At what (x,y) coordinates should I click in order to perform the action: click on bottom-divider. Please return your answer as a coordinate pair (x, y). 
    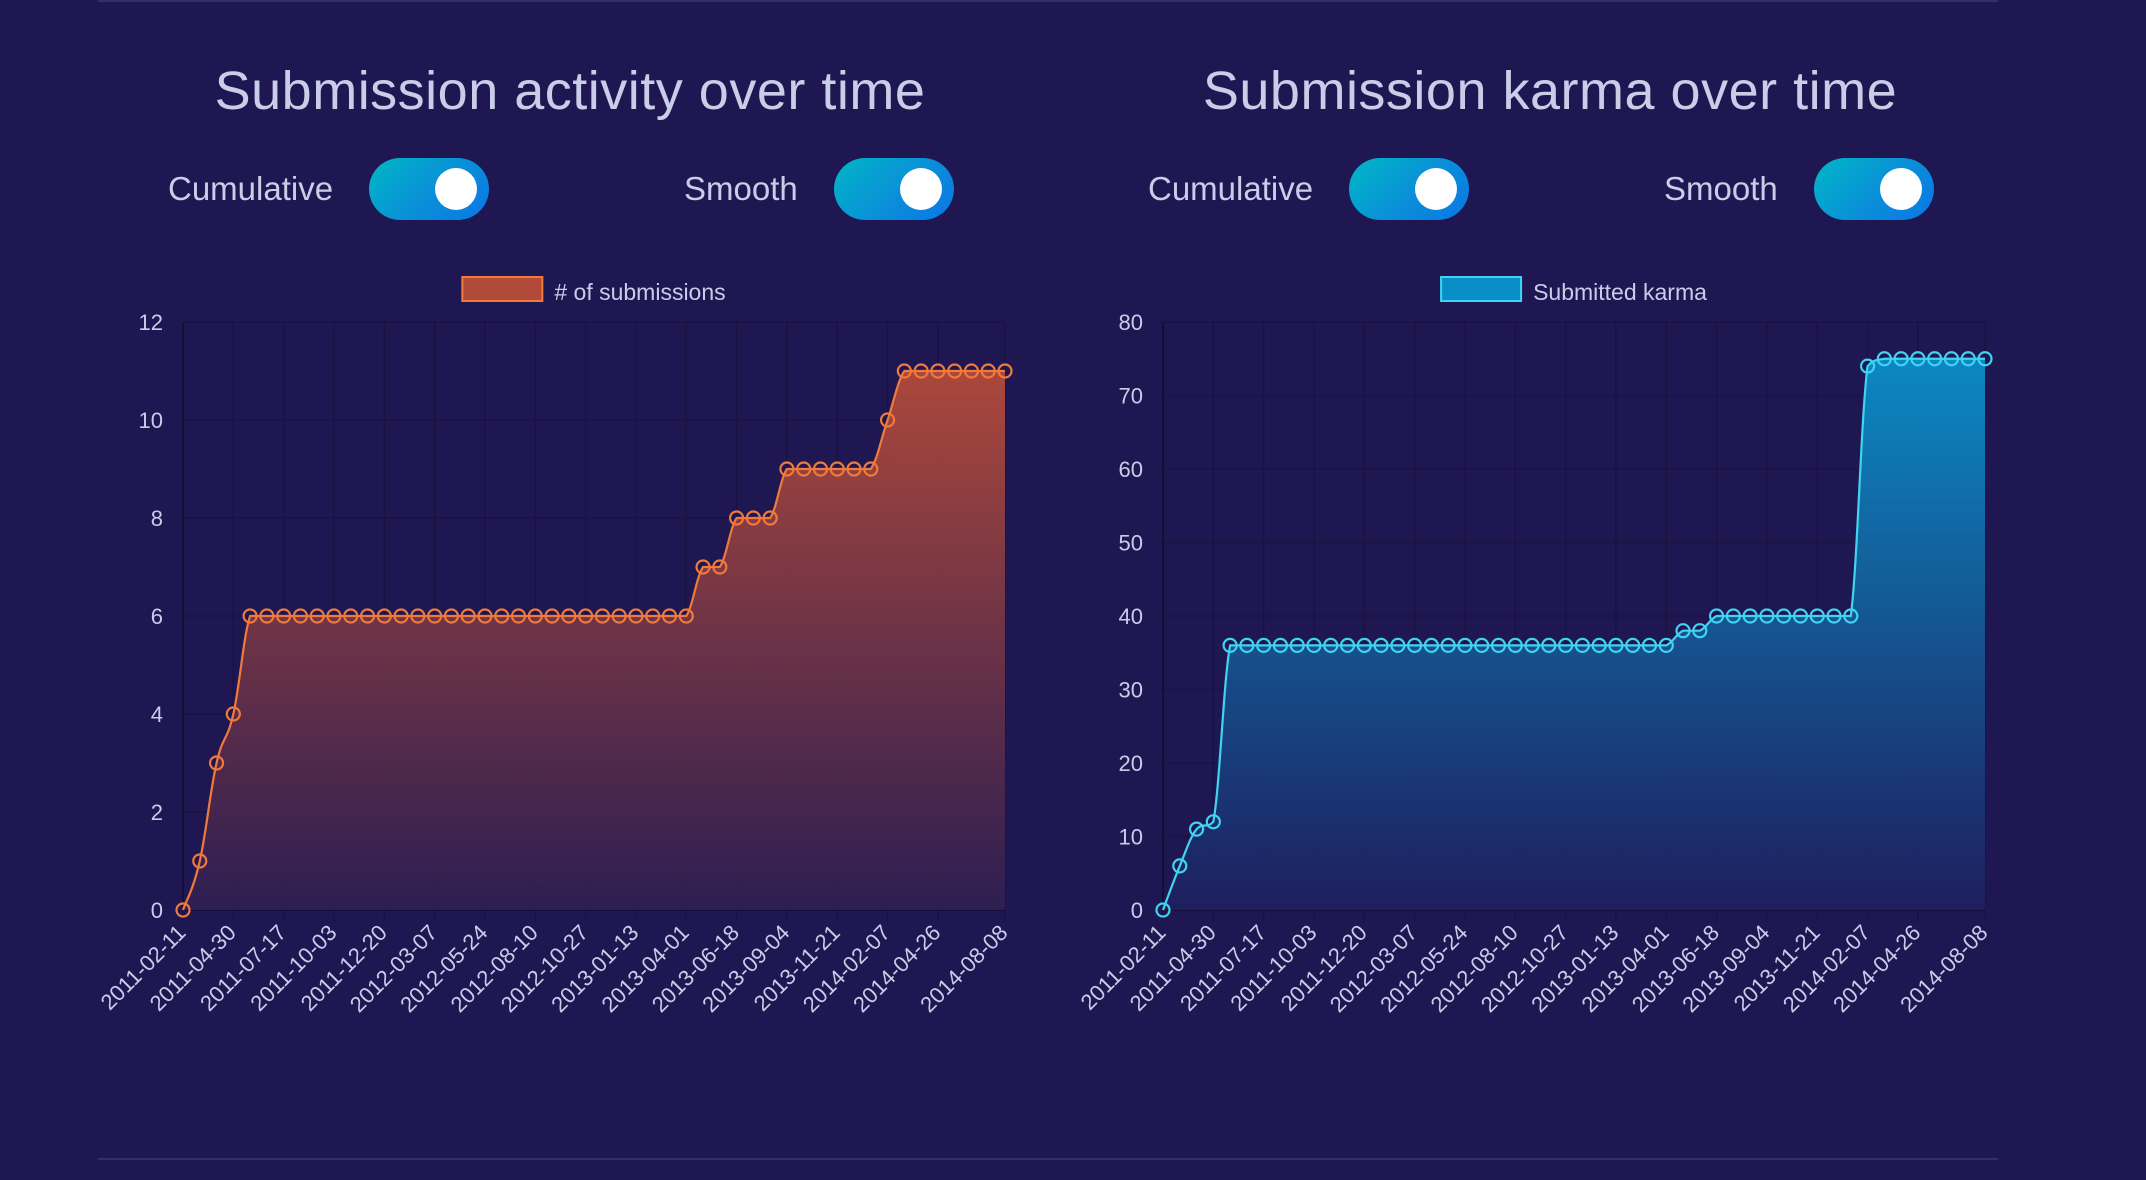
    Looking at the image, I should click on (1048, 1159).